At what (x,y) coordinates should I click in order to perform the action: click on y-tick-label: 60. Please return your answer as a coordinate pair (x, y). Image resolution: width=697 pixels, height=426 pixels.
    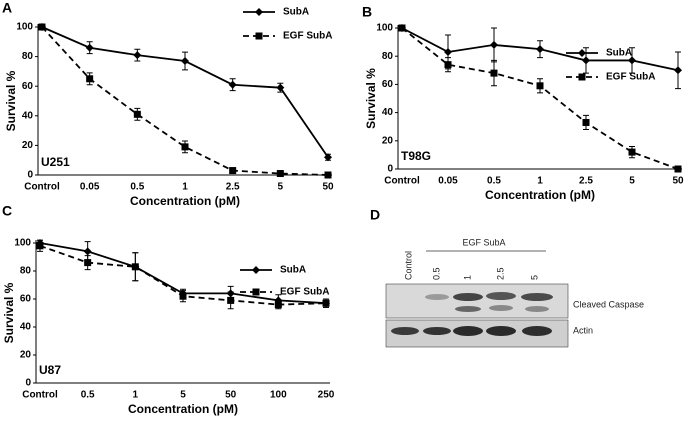
    Looking at the image, I should click on (26, 299).